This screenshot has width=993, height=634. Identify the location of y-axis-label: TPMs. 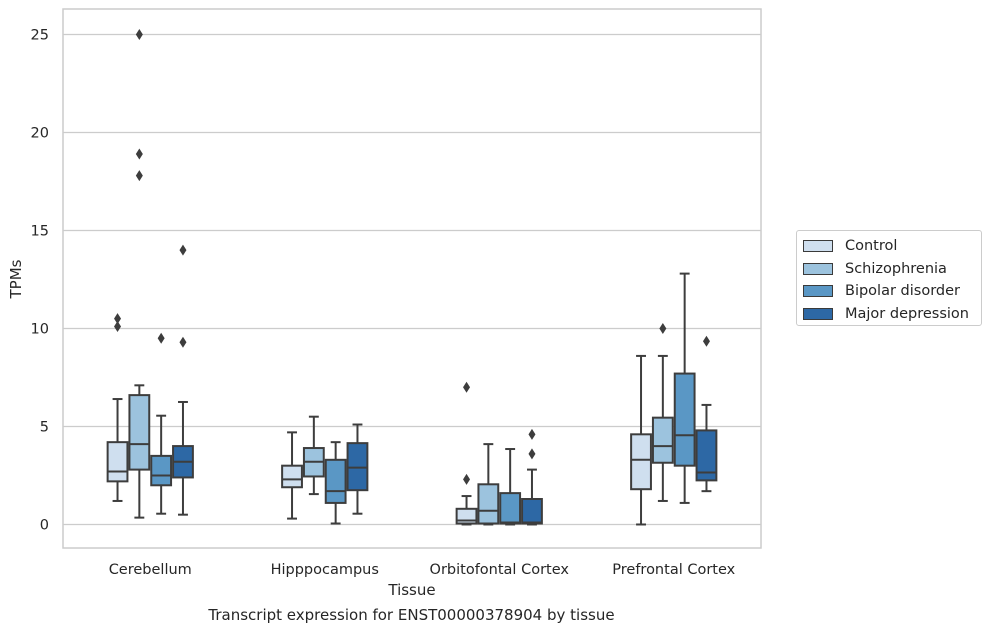
(16, 279).